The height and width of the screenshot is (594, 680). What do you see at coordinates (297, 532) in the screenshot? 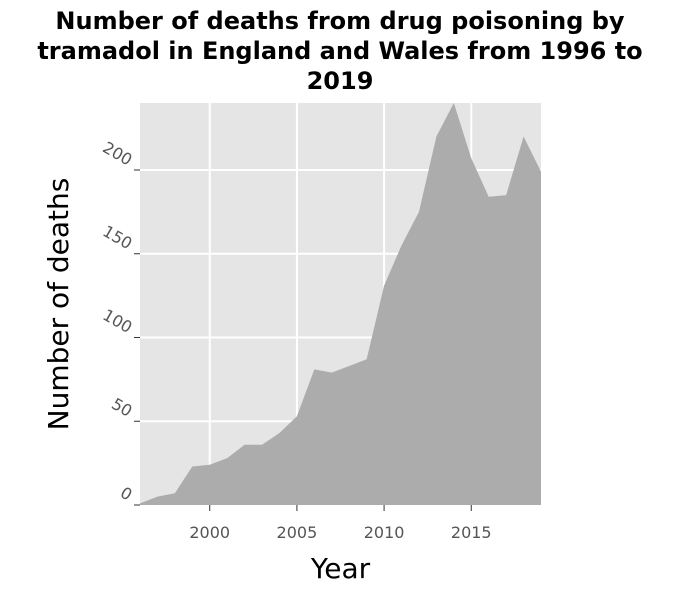
I see `x-tick-label: 2005` at bounding box center [297, 532].